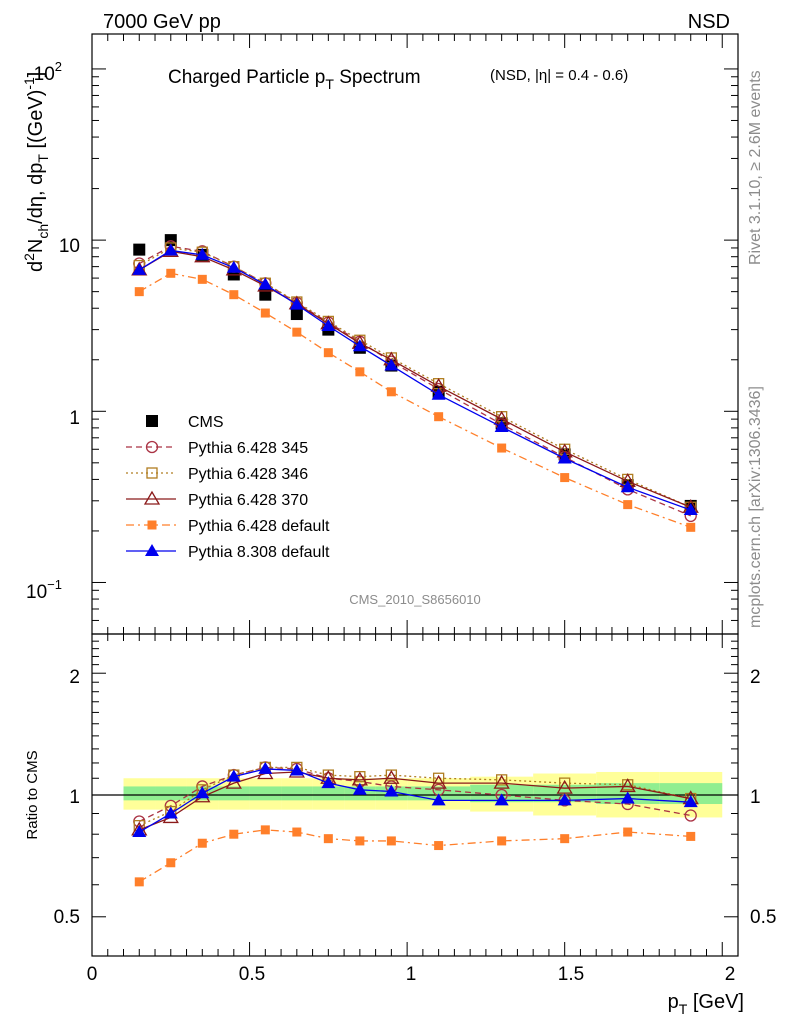 The width and height of the screenshot is (786, 1024). I want to click on xtick-2: 2, so click(730, 974).